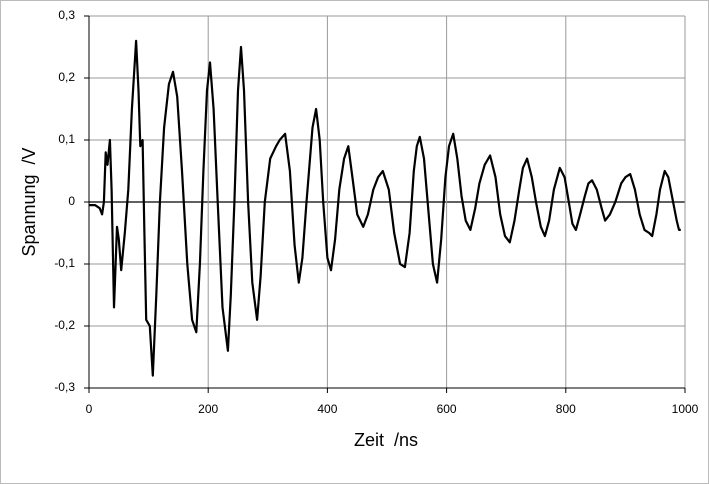  What do you see at coordinates (685, 409) in the screenshot?
I see `x-tick-label: 1000` at bounding box center [685, 409].